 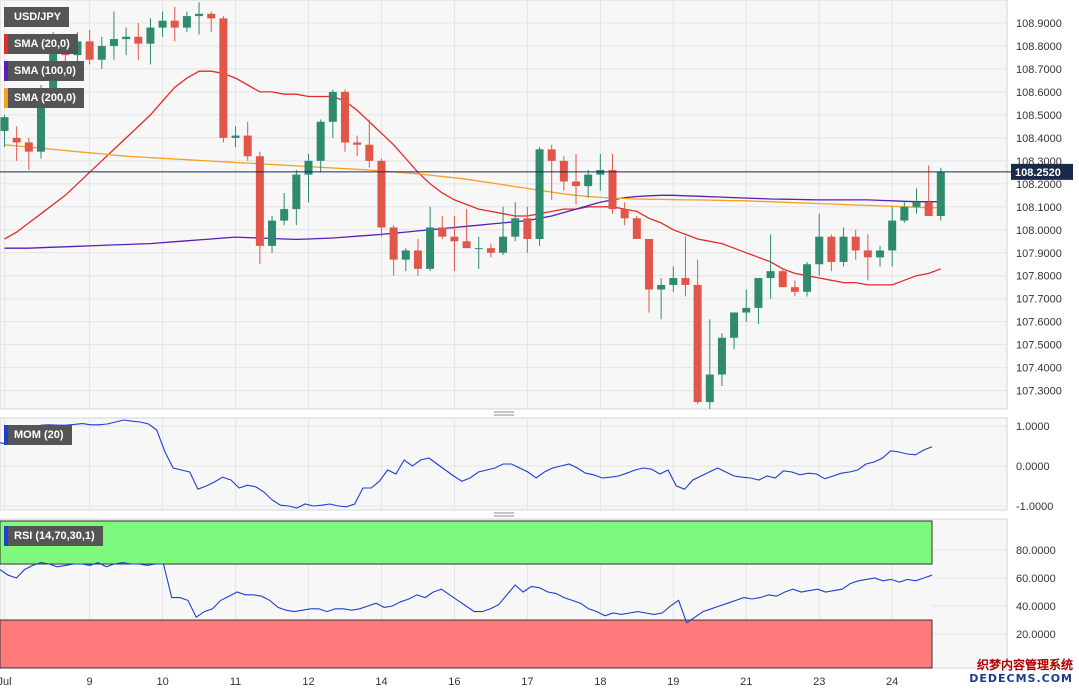 I want to click on legend-sma20: SMA (20,0), so click(x=41, y=44).